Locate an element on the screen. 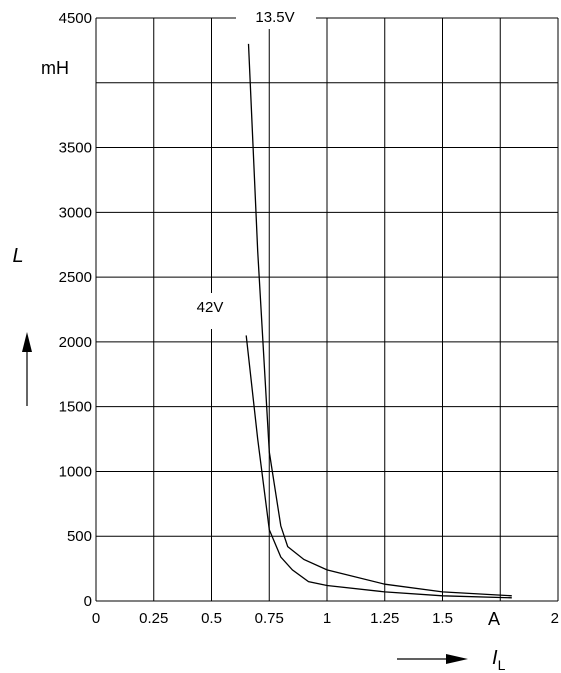 Image resolution: width=561 pixels, height=673 pixels. x-tick-label-6: 1.5 is located at coordinates (442, 618).